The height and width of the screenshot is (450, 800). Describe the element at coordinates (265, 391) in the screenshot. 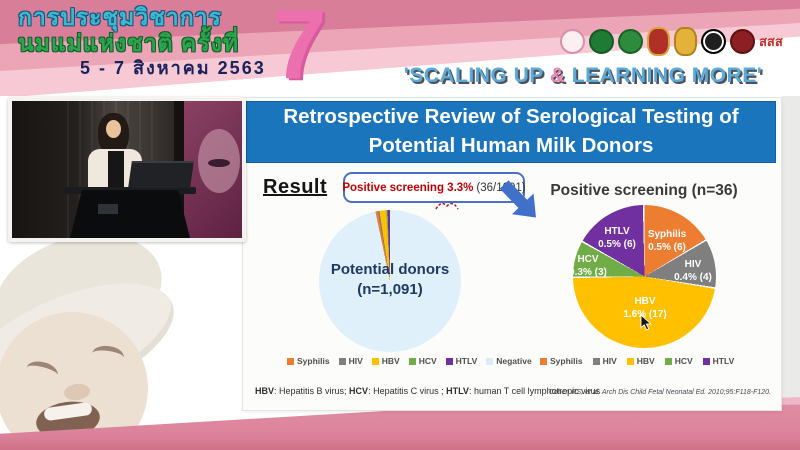

I see `footnote-abbr: HBV` at that location.